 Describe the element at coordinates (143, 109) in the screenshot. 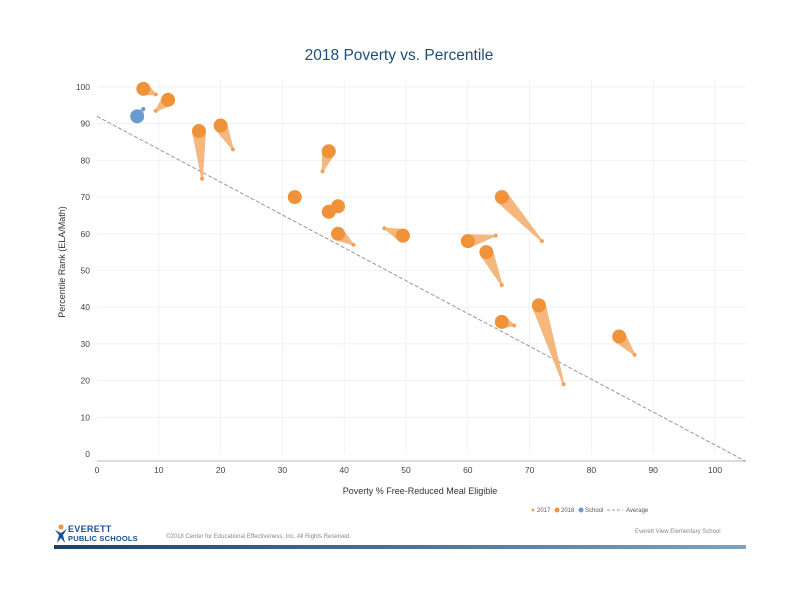

I see `school-point-2017` at that location.